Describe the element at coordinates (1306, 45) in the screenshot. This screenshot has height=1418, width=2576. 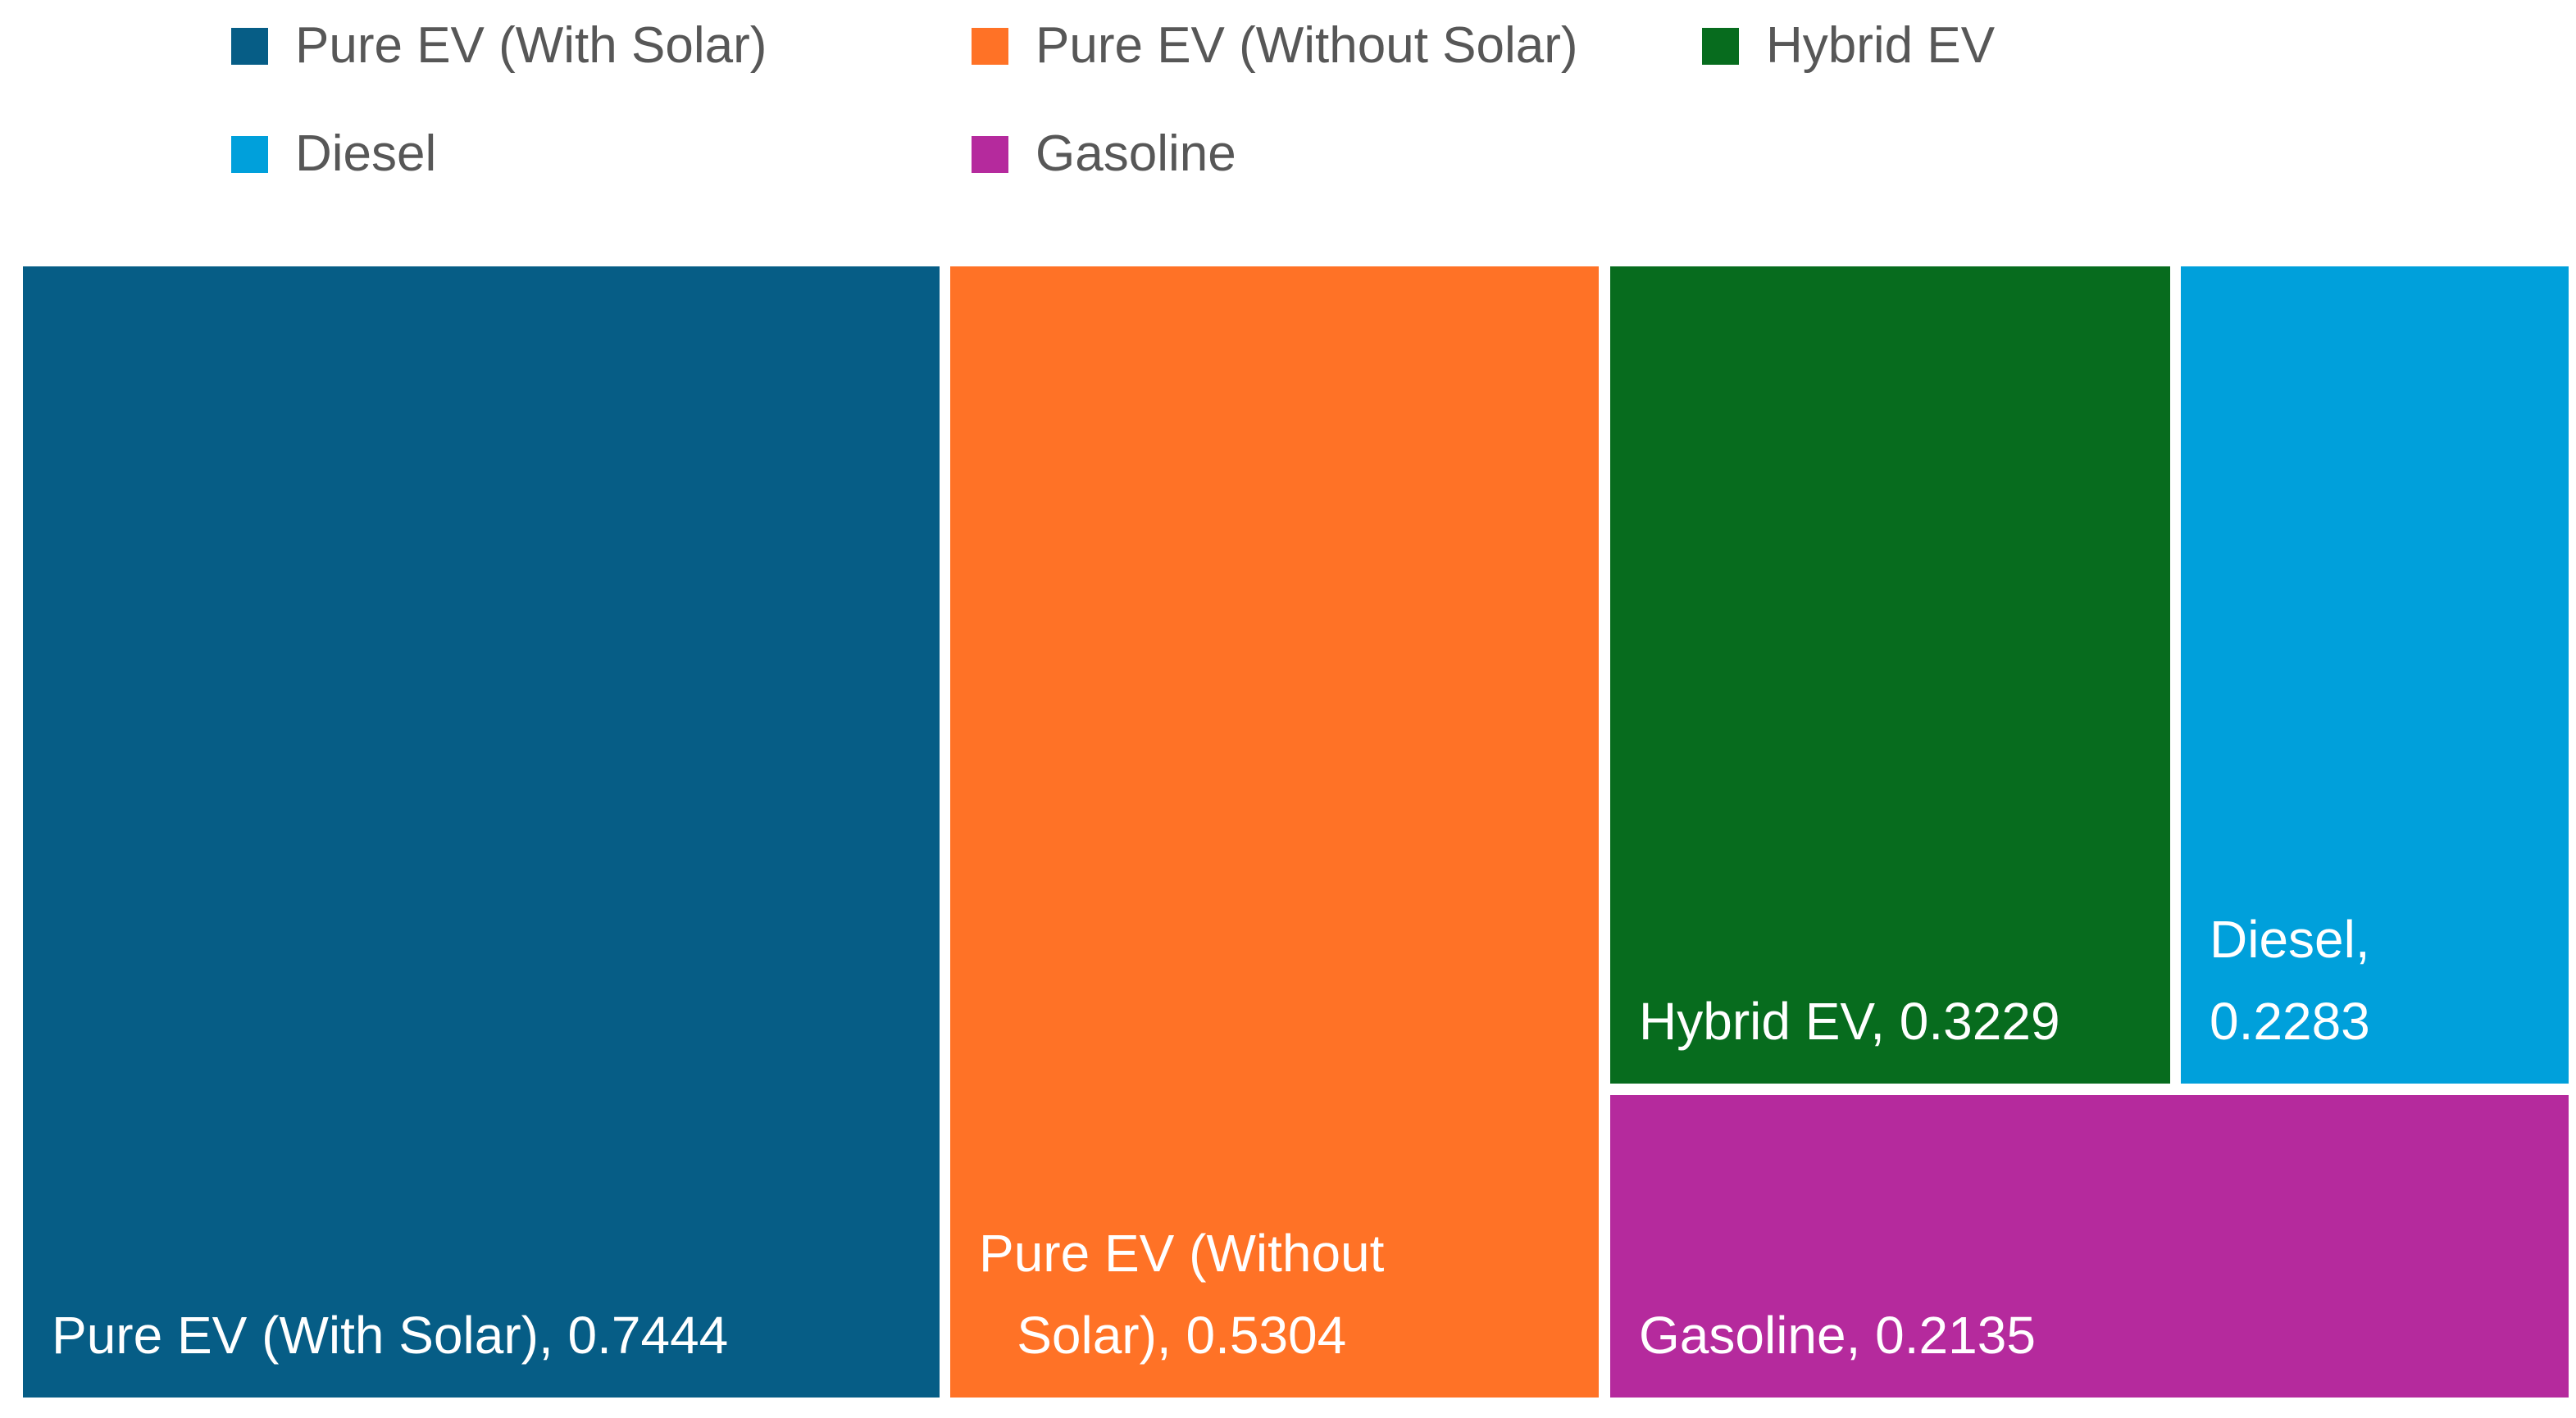
I see `legend-label: Pure EV (Without Solar)` at that location.